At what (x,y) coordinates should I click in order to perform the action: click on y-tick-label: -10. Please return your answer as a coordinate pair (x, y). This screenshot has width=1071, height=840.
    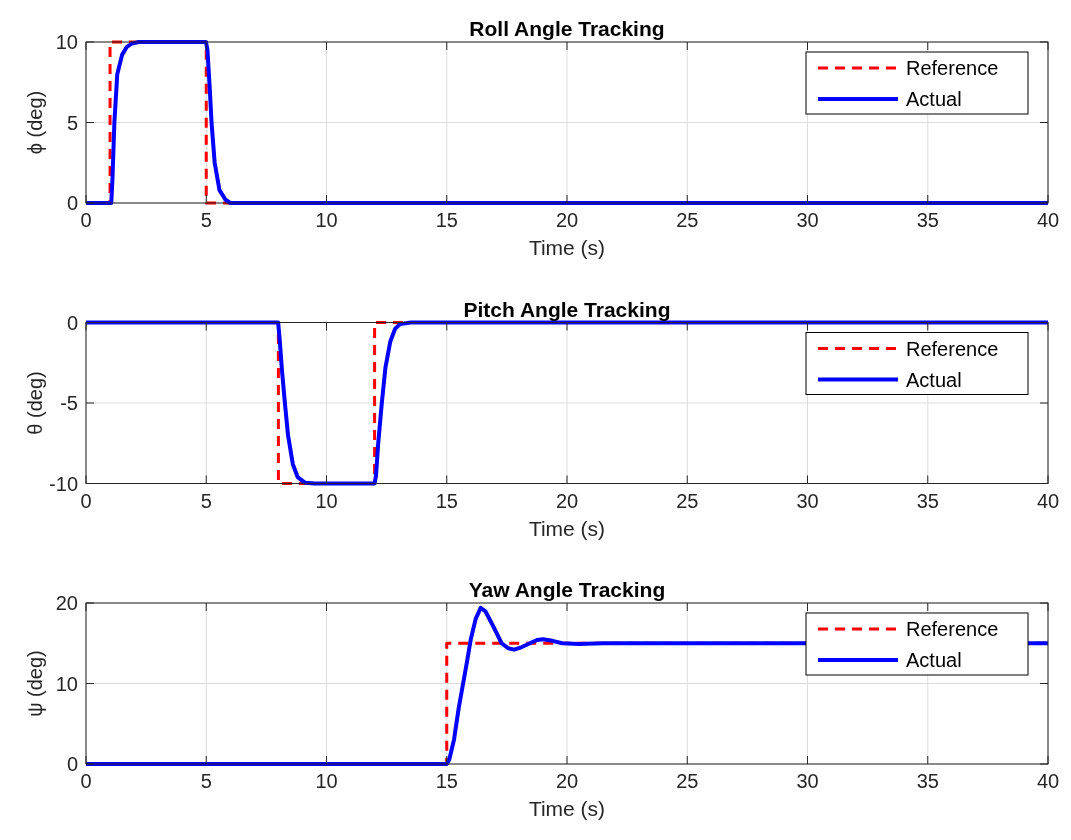
    Looking at the image, I should click on (63, 483).